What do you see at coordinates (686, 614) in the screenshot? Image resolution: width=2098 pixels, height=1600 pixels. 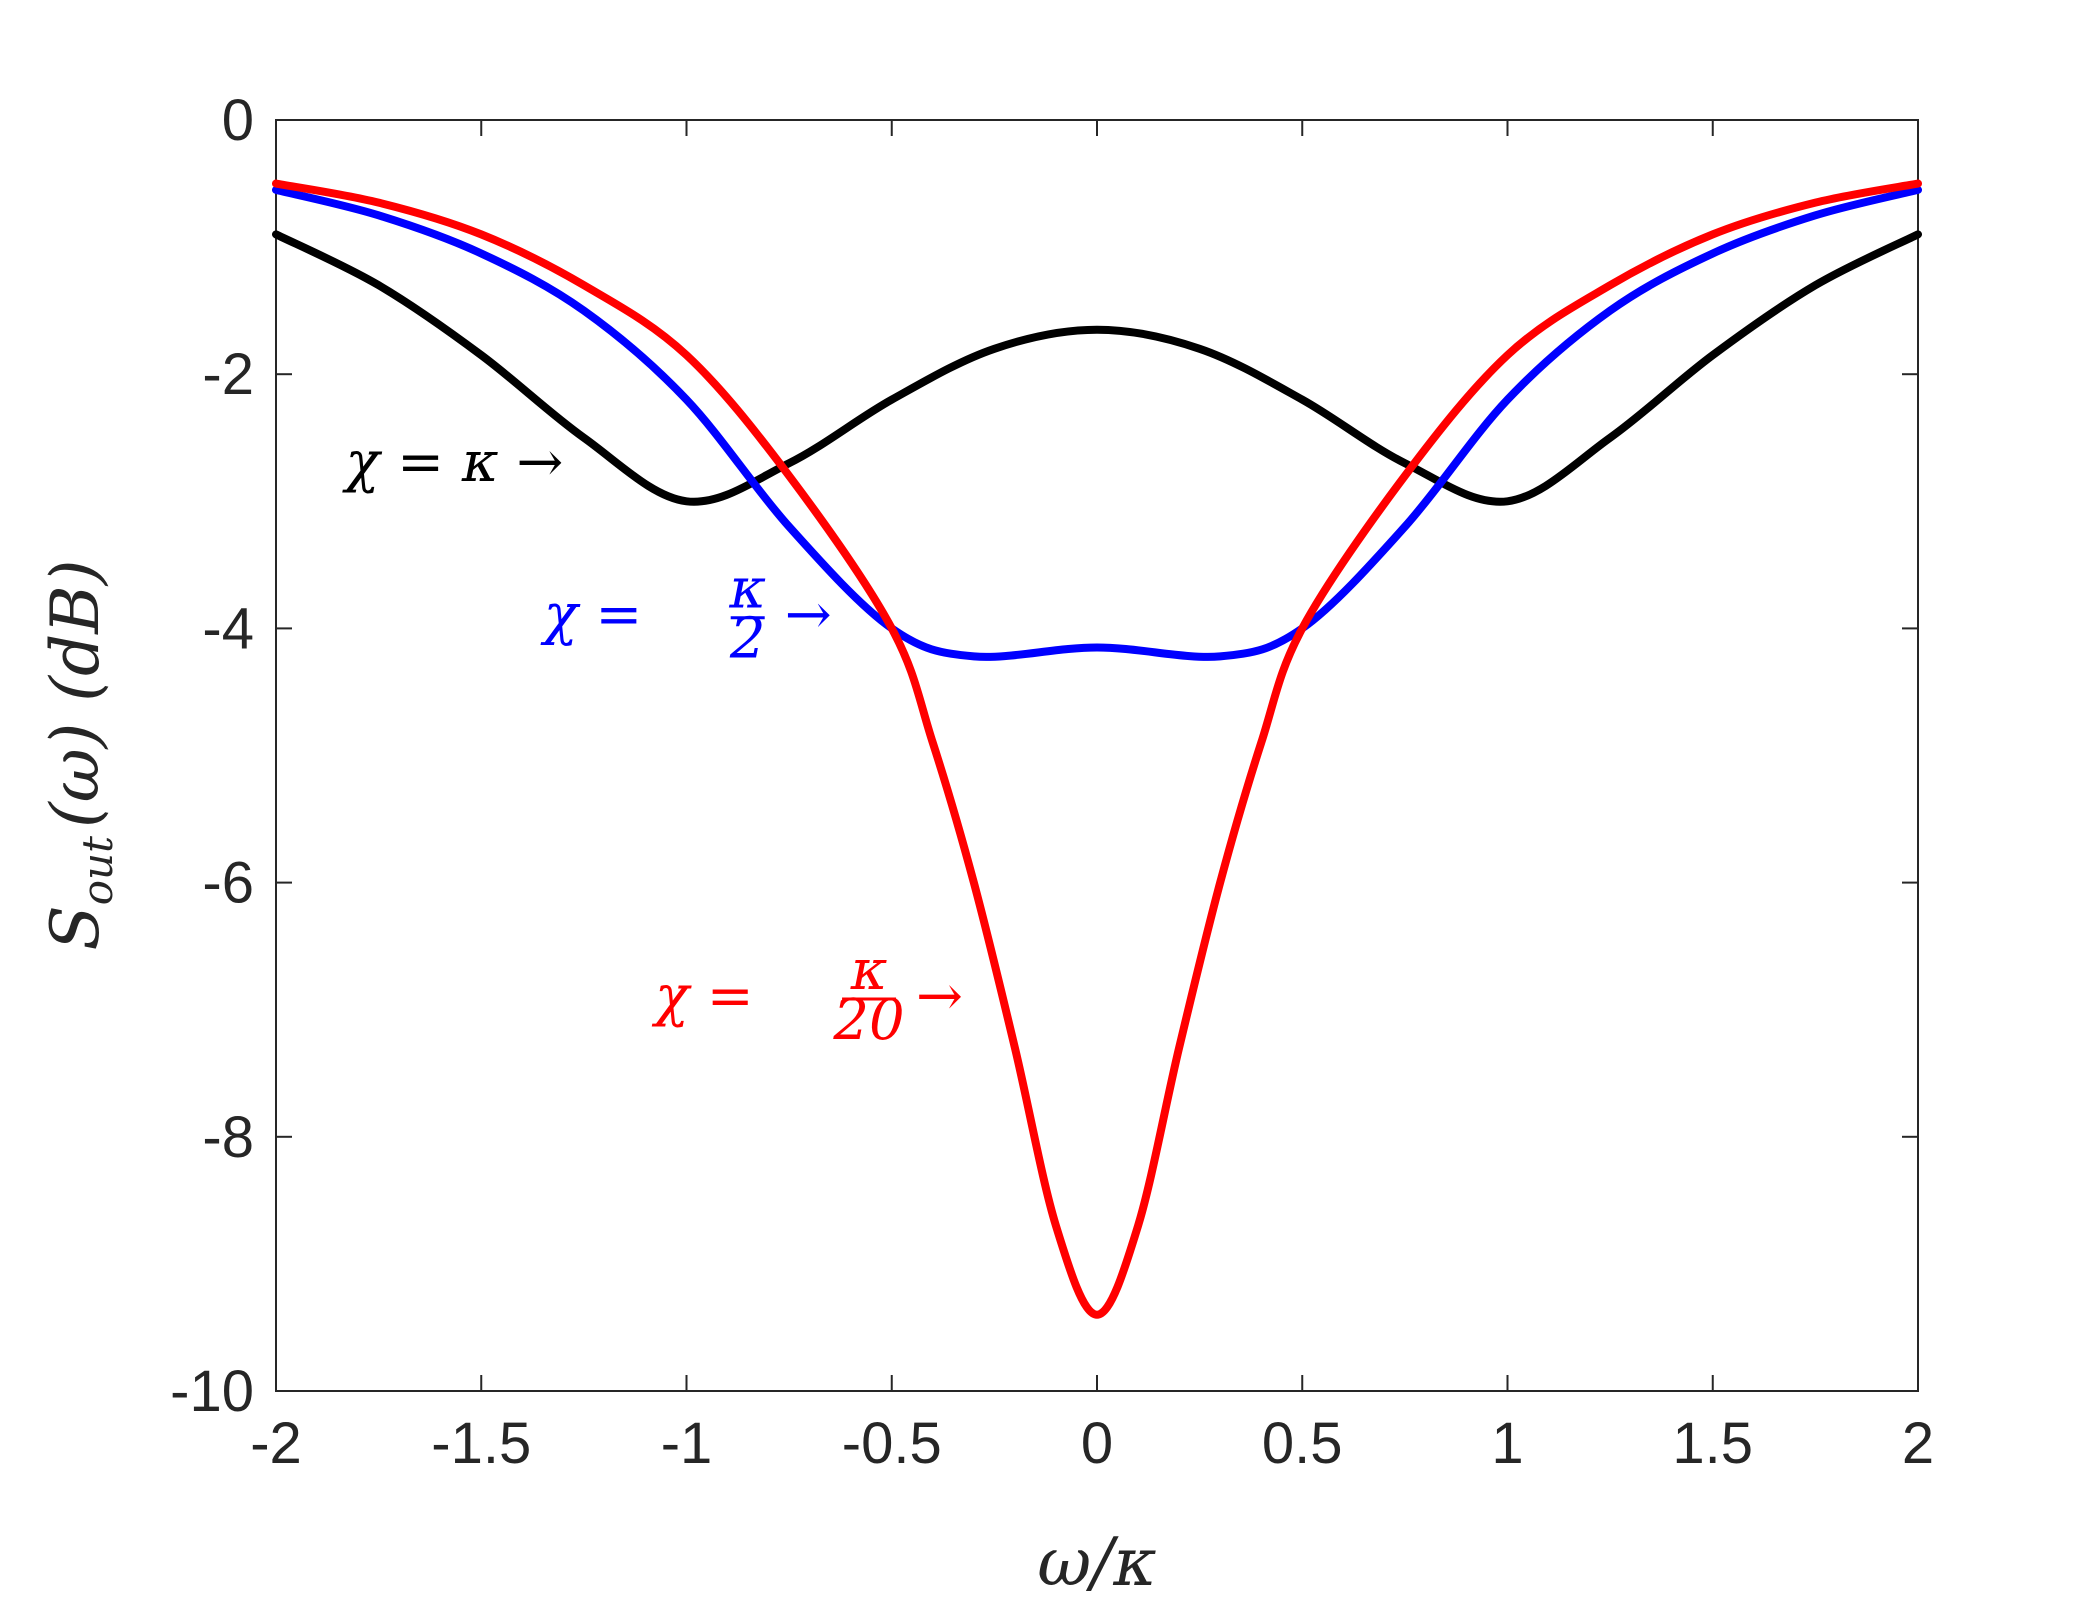 I see `series-annotation: χ = κ2 →` at bounding box center [686, 614].